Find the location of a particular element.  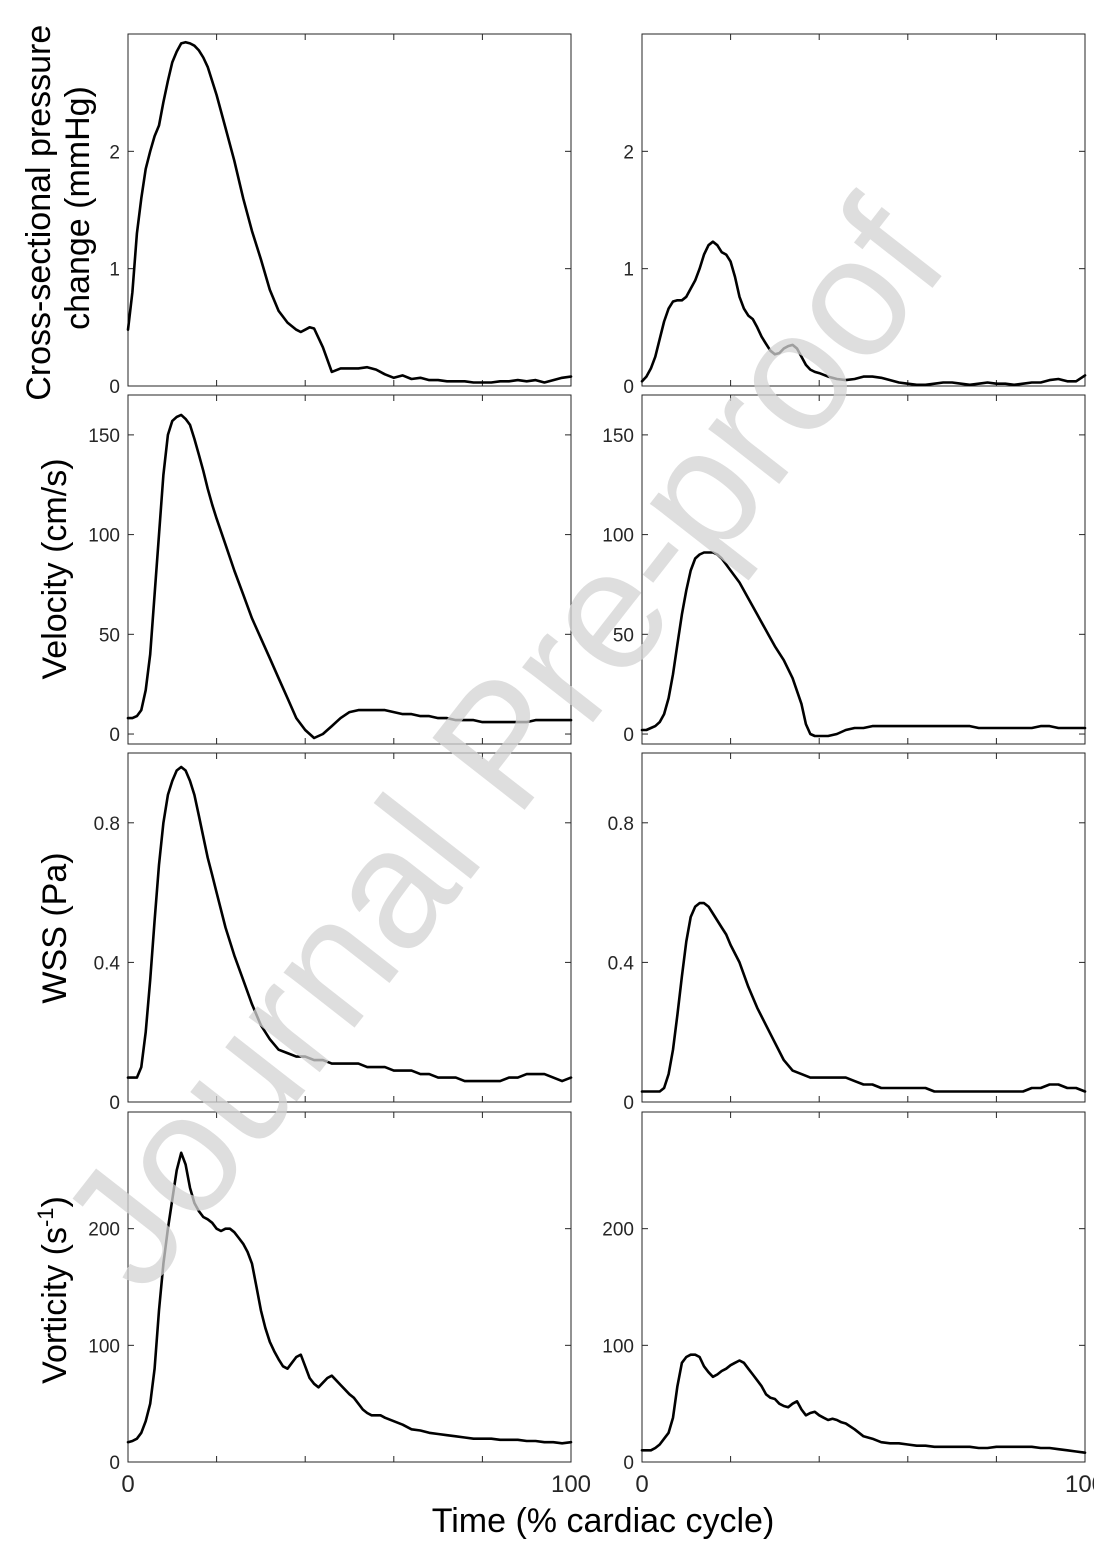

panel-r3-c0: 0 100 200 0 100 is located at coordinates (339, 1304).